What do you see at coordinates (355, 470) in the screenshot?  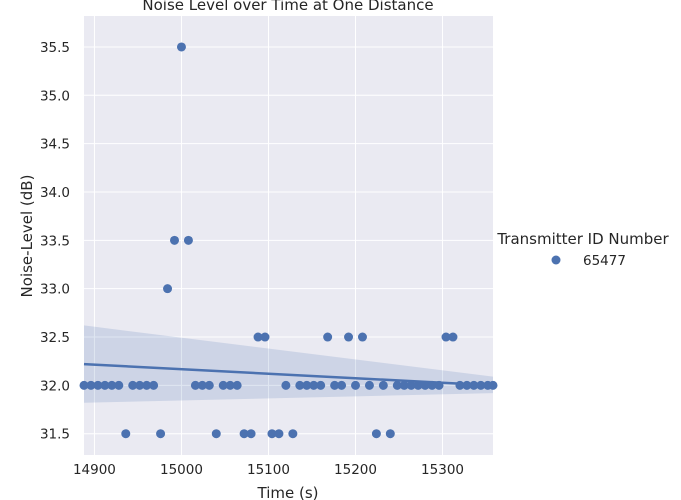 I see `x-tick-label: 15200` at bounding box center [355, 470].